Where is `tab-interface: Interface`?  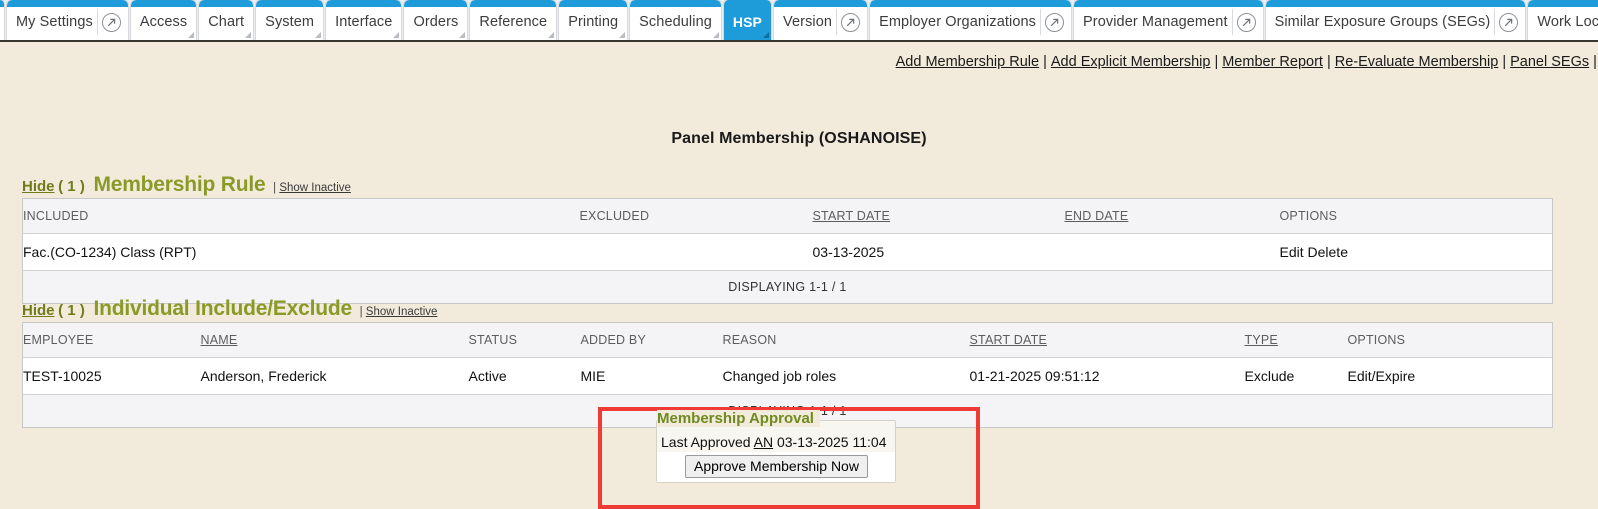
tab-interface: Interface is located at coordinates (364, 20).